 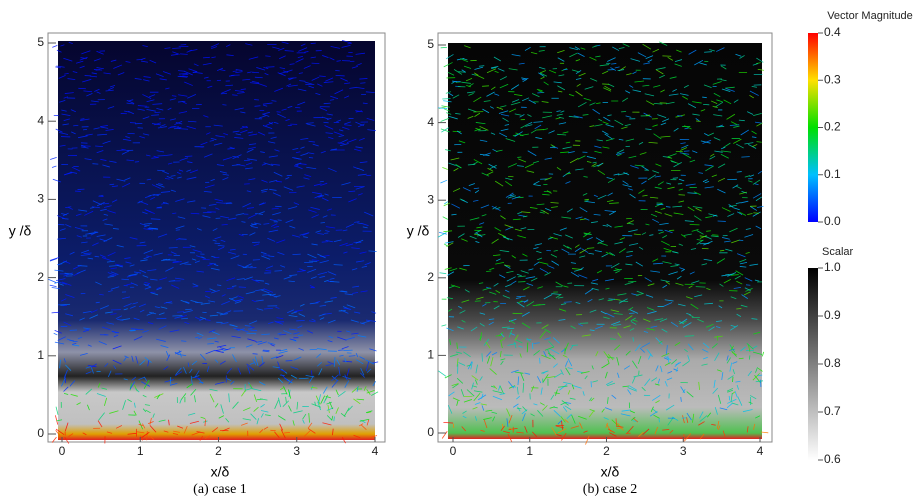 I want to click on x-tick-label: 0, so click(x=62, y=451).